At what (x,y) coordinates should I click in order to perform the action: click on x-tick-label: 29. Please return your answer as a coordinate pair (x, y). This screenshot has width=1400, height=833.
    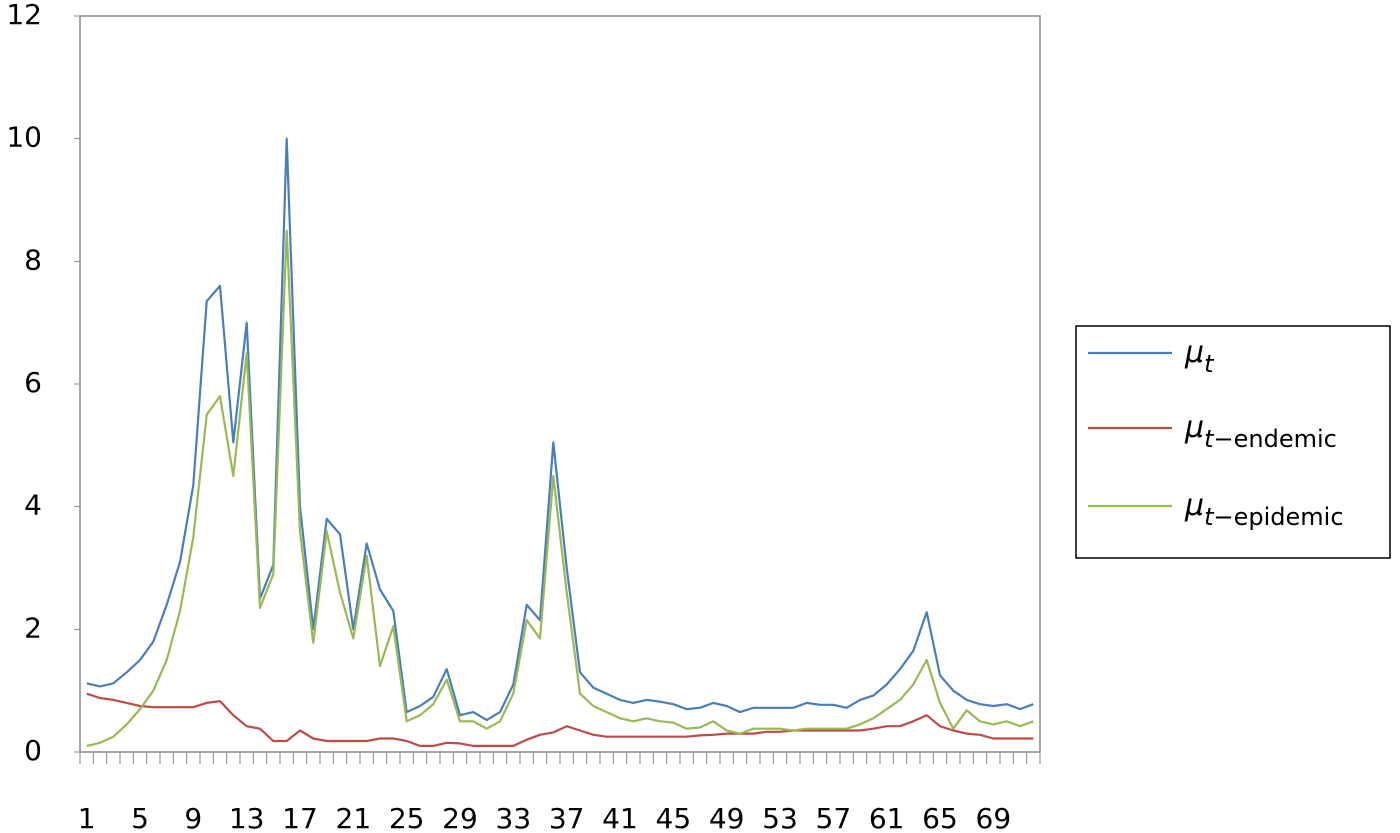
    Looking at the image, I should click on (460, 817).